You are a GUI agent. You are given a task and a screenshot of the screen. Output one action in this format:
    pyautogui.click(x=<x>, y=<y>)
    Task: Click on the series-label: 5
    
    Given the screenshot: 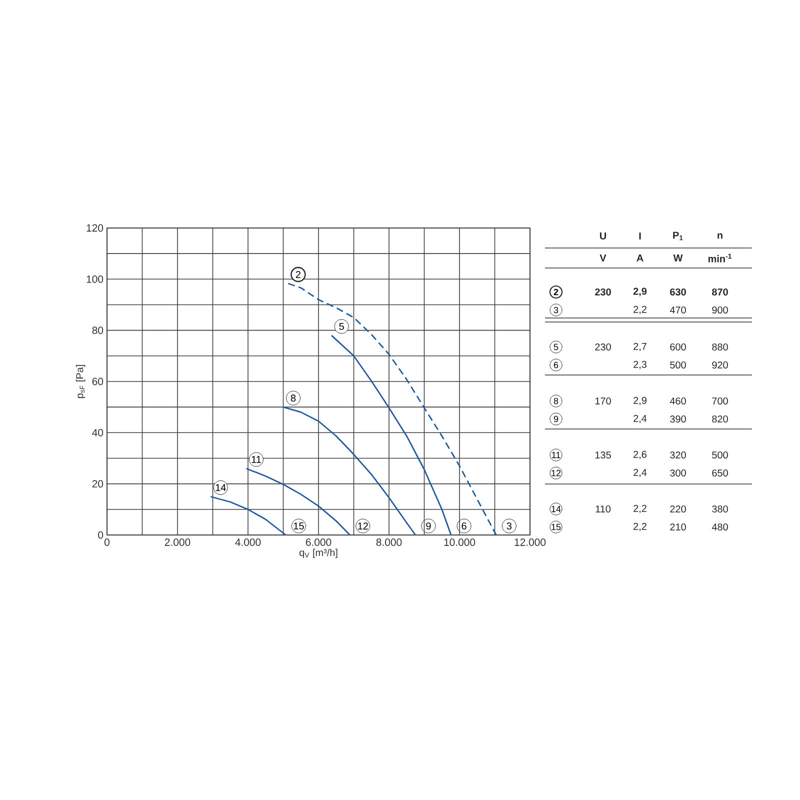 What is the action you would take?
    pyautogui.click(x=341, y=326)
    